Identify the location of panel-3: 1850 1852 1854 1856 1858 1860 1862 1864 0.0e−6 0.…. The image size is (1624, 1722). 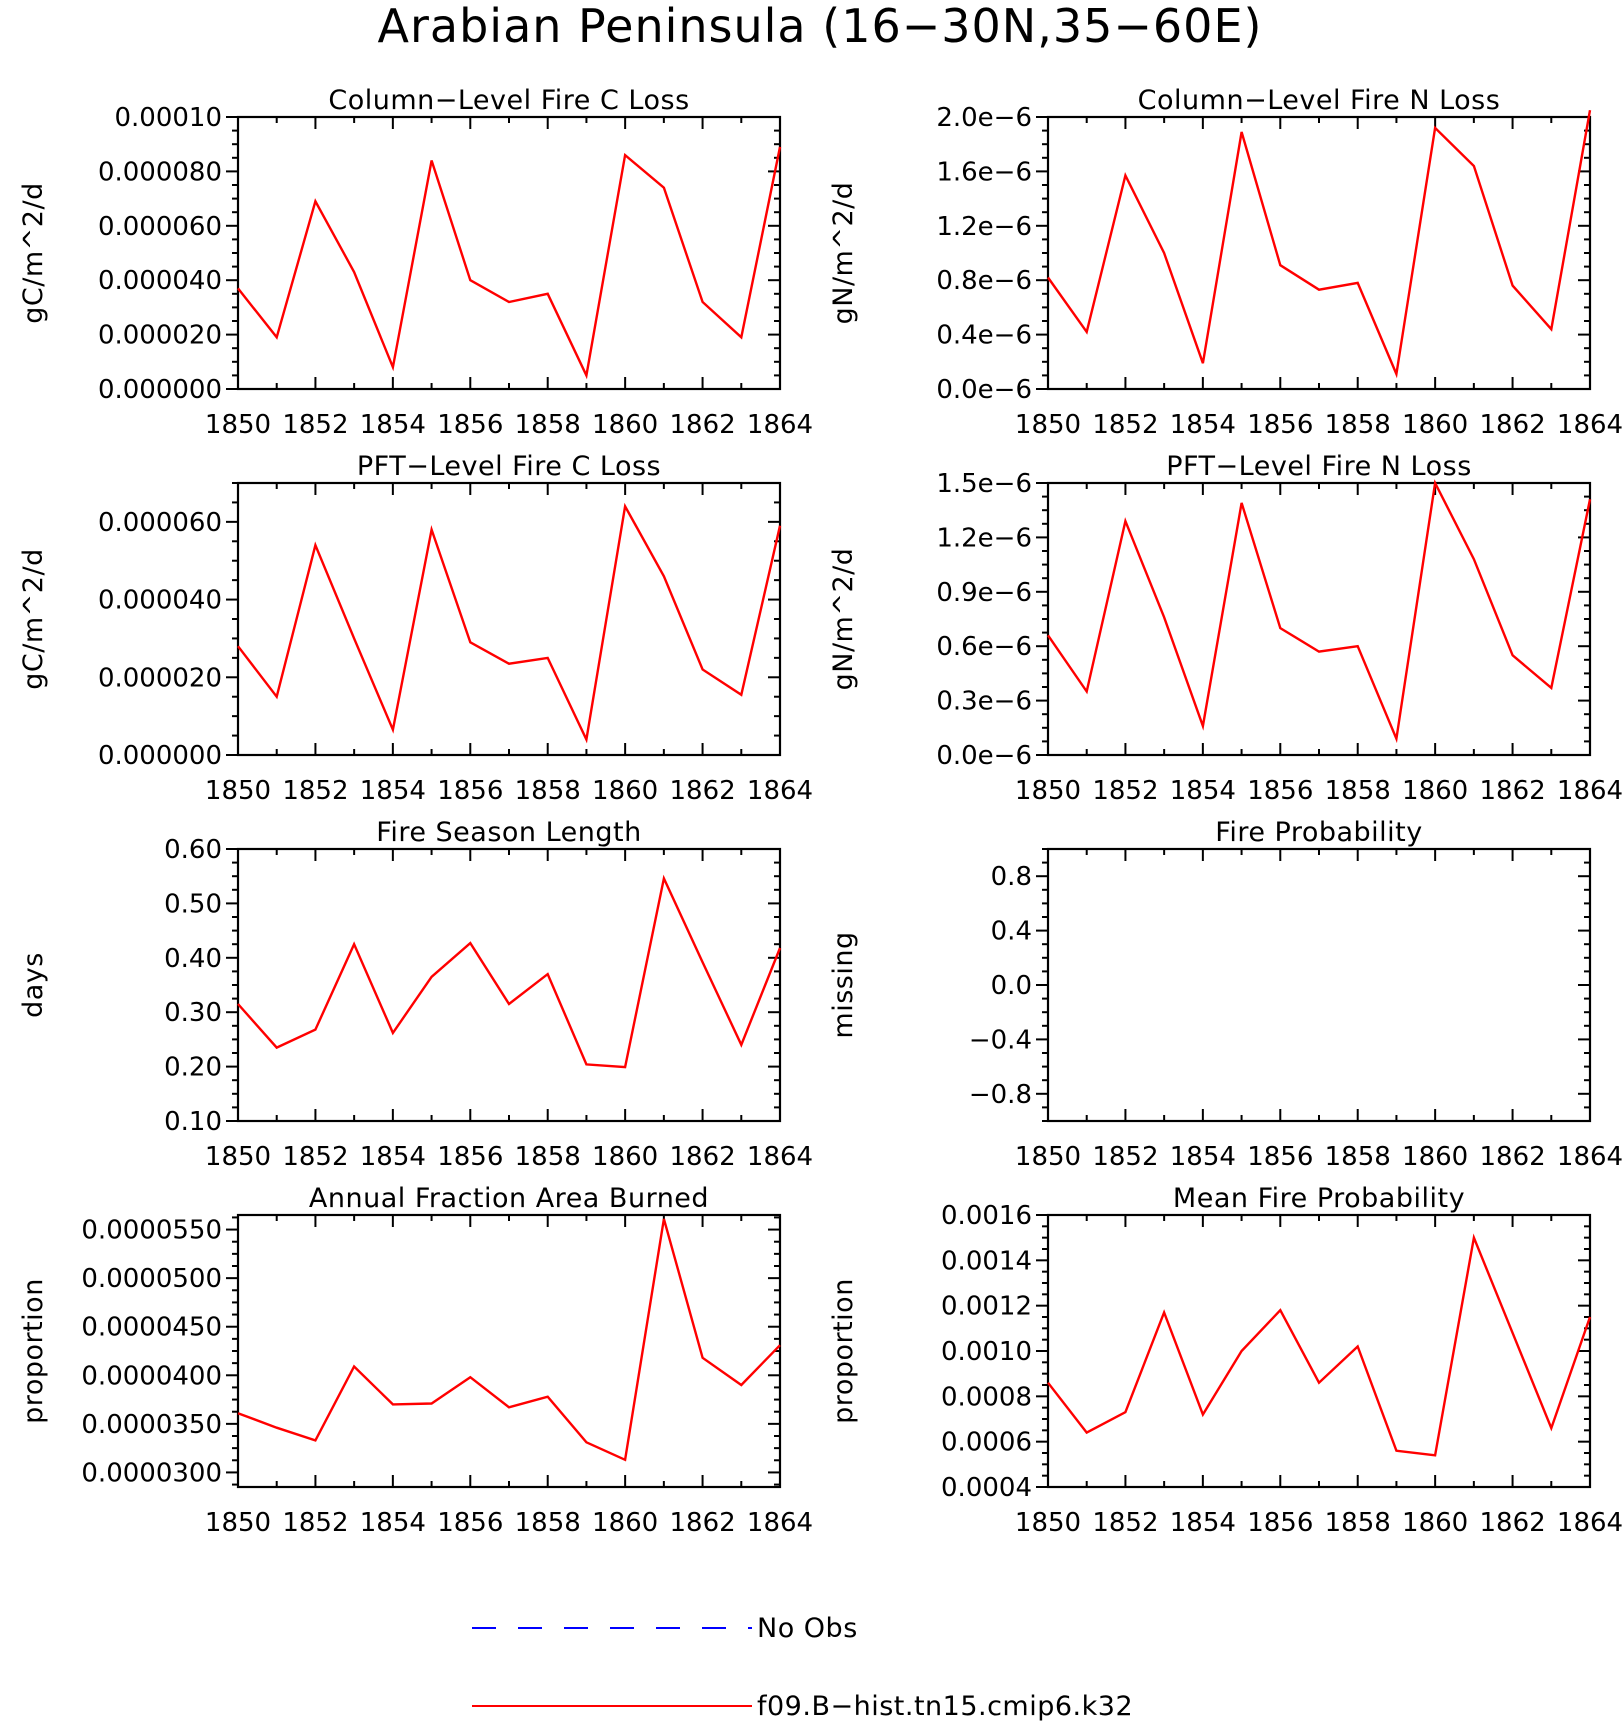
(1225, 628).